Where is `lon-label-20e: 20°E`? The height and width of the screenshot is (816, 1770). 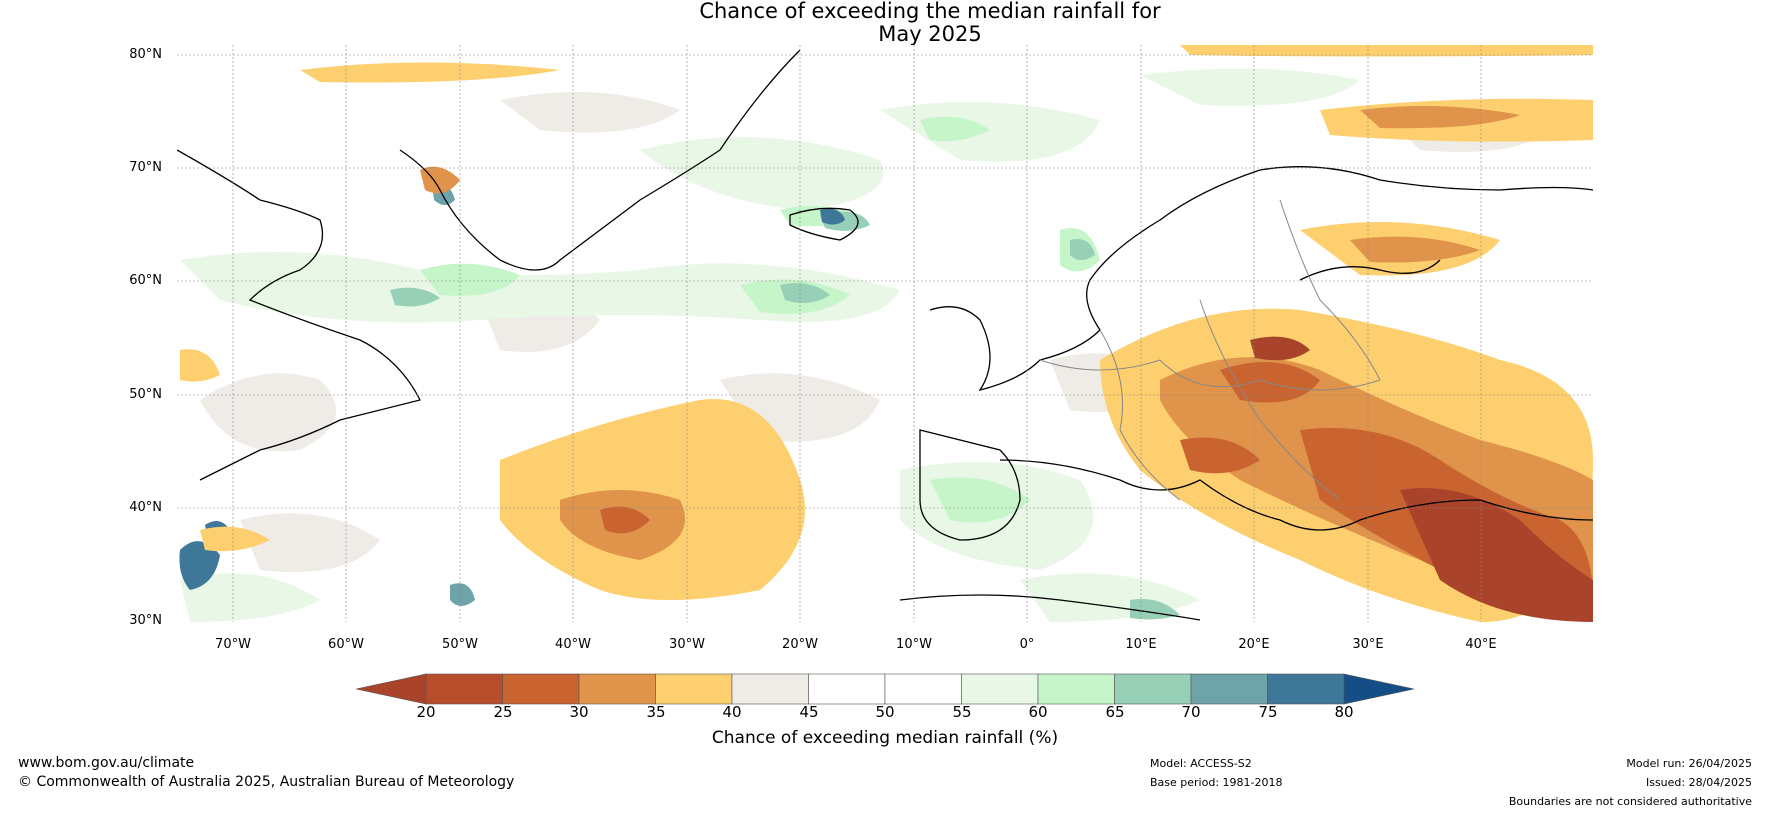
lon-label-20e: 20°E is located at coordinates (1254, 644).